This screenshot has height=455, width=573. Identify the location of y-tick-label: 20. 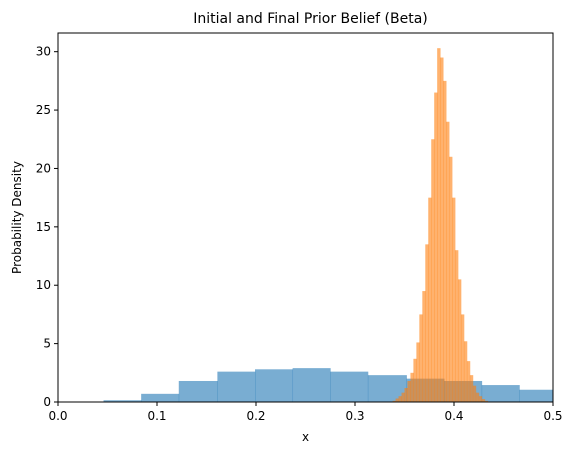
(43, 168).